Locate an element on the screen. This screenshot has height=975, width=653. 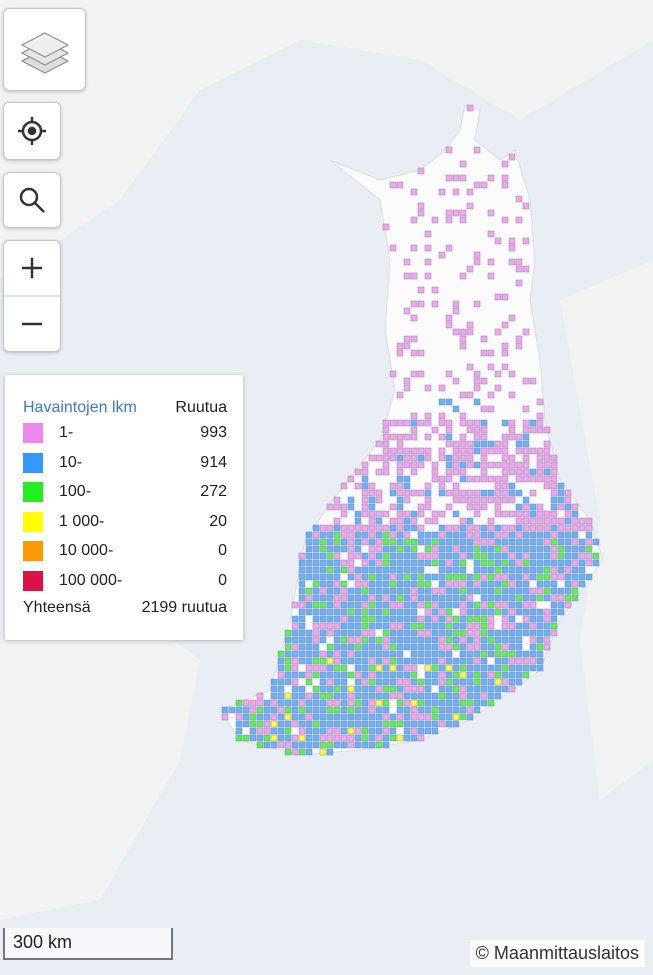
attribution: © Maanmittauslaitos is located at coordinates (557, 953).